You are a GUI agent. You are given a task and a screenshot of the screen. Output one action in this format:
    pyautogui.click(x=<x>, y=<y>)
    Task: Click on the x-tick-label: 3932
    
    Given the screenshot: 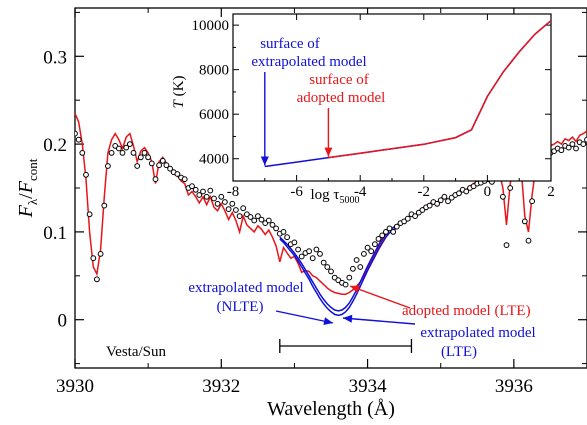 What is the action you would take?
    pyautogui.click(x=221, y=386)
    